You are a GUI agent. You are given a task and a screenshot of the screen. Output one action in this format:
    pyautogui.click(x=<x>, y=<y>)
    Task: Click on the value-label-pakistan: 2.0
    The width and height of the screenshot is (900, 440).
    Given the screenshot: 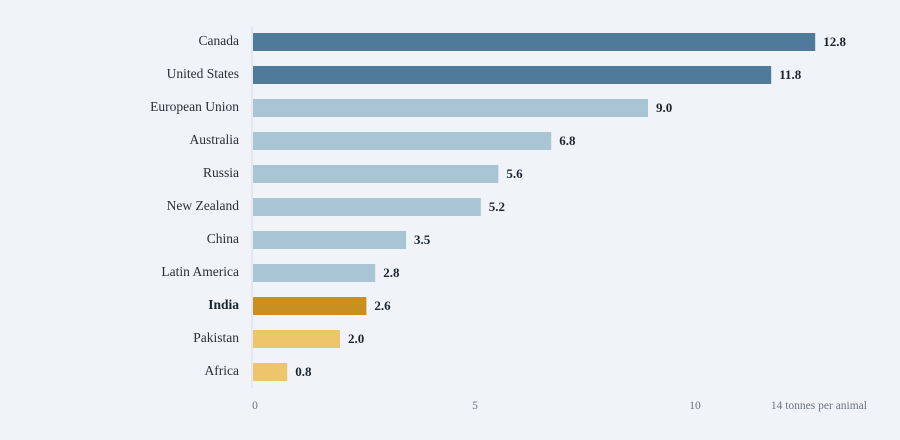 What is the action you would take?
    pyautogui.click(x=356, y=338)
    